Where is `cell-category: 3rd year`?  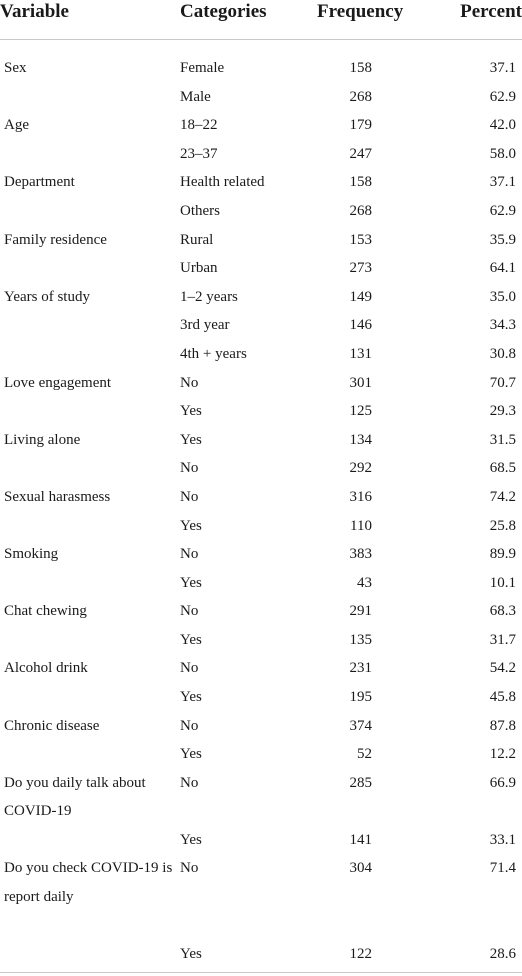 cell-category: 3rd year is located at coordinates (205, 325).